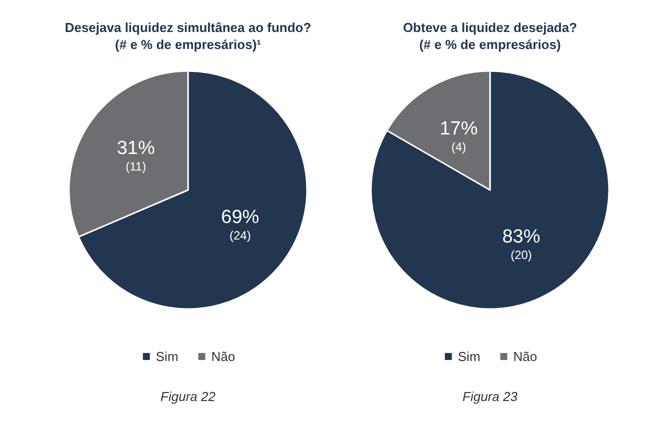 Image resolution: width=672 pixels, height=422 pixels. I want to click on text: Figura 22, so click(188, 396).